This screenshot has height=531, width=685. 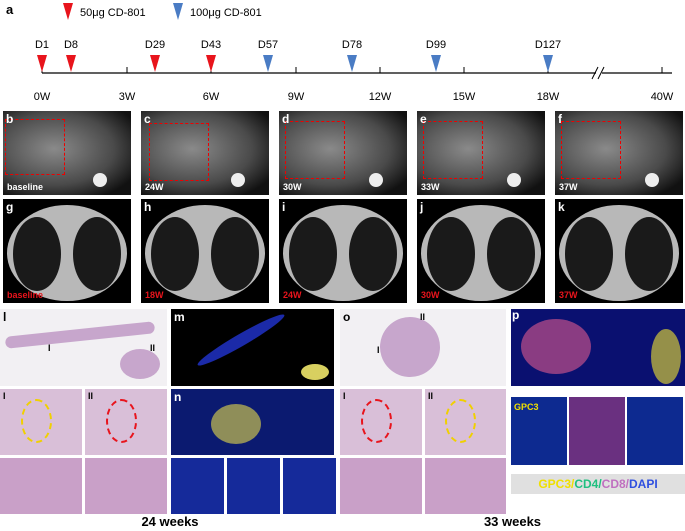 I want to click on panel-letter: c, so click(x=147, y=119).